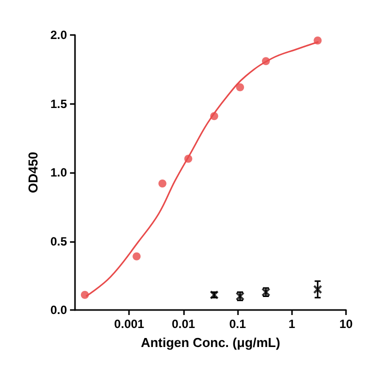  Describe the element at coordinates (129, 324) in the screenshot. I see `x-tick-label: 0.001` at that location.